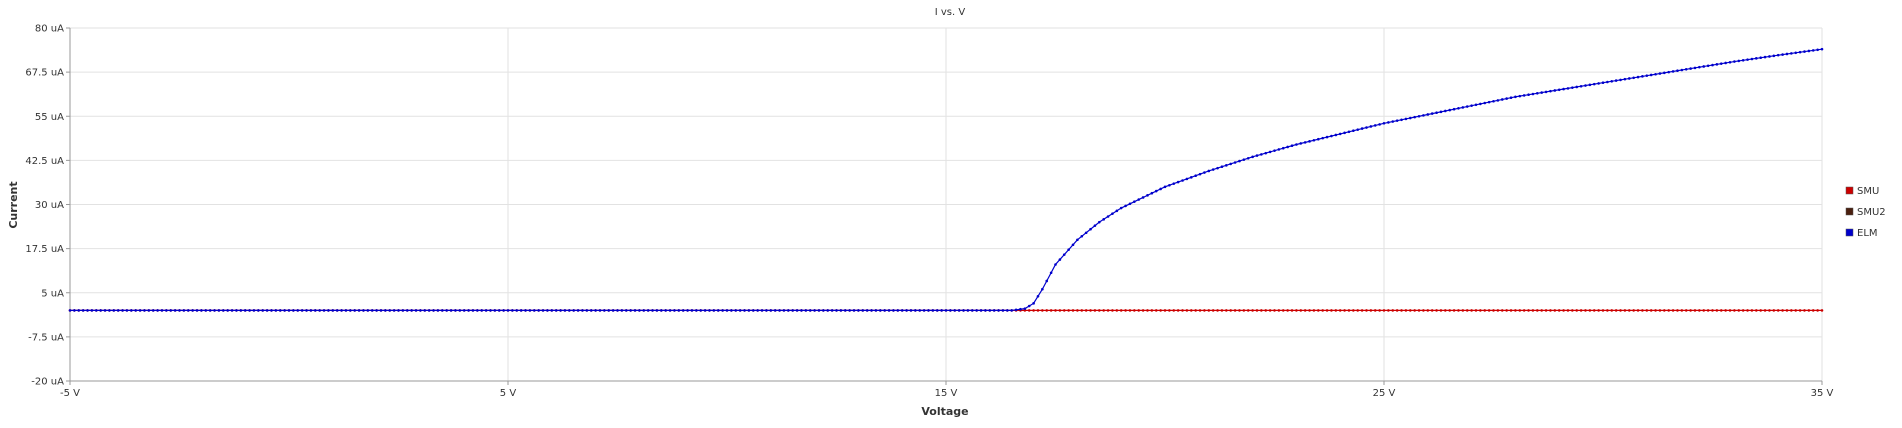  What do you see at coordinates (1871, 212) in the screenshot?
I see `legend-label: SMU2` at bounding box center [1871, 212].